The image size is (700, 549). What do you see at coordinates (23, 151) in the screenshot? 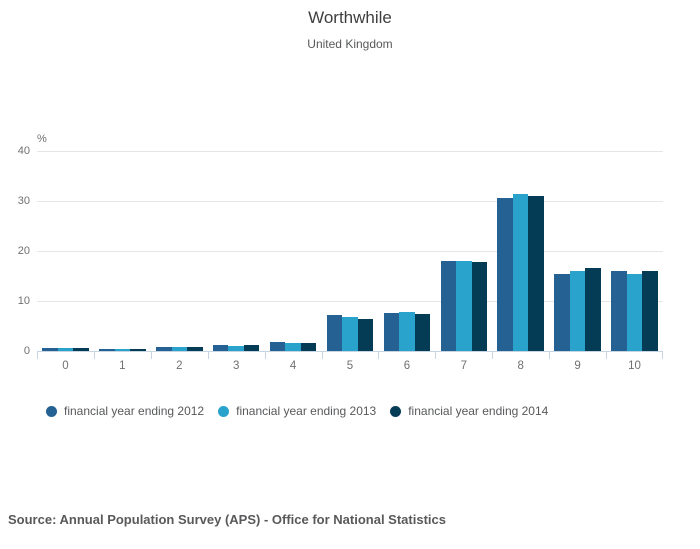
I see `y-tick-label-40: 40` at bounding box center [23, 151].